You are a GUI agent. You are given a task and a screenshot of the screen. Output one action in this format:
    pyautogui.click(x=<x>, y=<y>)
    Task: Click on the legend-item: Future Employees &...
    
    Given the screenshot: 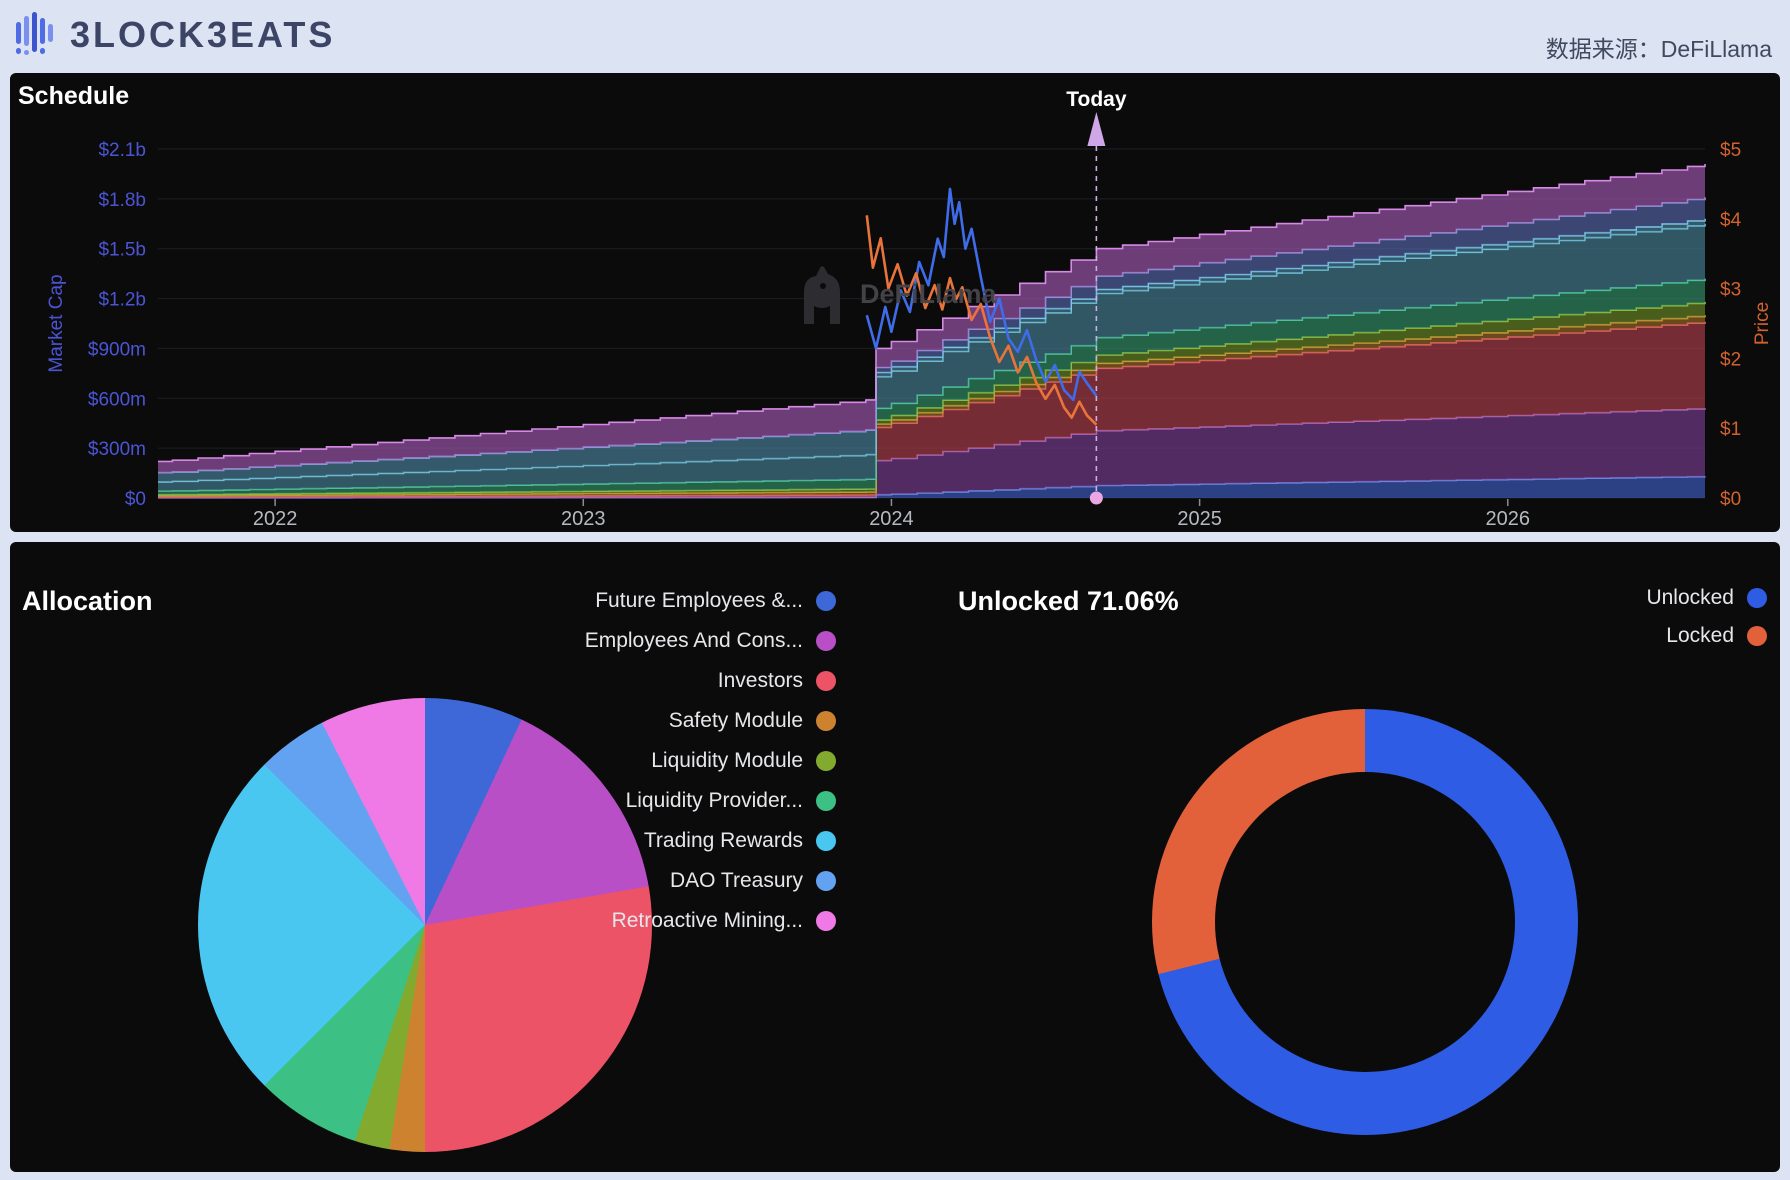 What is the action you would take?
    pyautogui.click(x=618, y=601)
    